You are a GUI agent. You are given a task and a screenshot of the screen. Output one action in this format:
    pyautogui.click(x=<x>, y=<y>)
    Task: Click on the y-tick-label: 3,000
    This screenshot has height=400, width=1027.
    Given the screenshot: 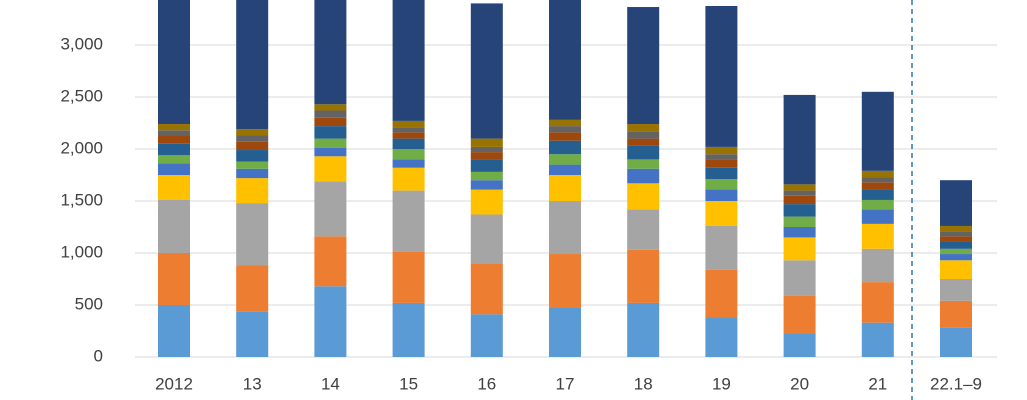 What is the action you would take?
    pyautogui.click(x=81, y=43)
    